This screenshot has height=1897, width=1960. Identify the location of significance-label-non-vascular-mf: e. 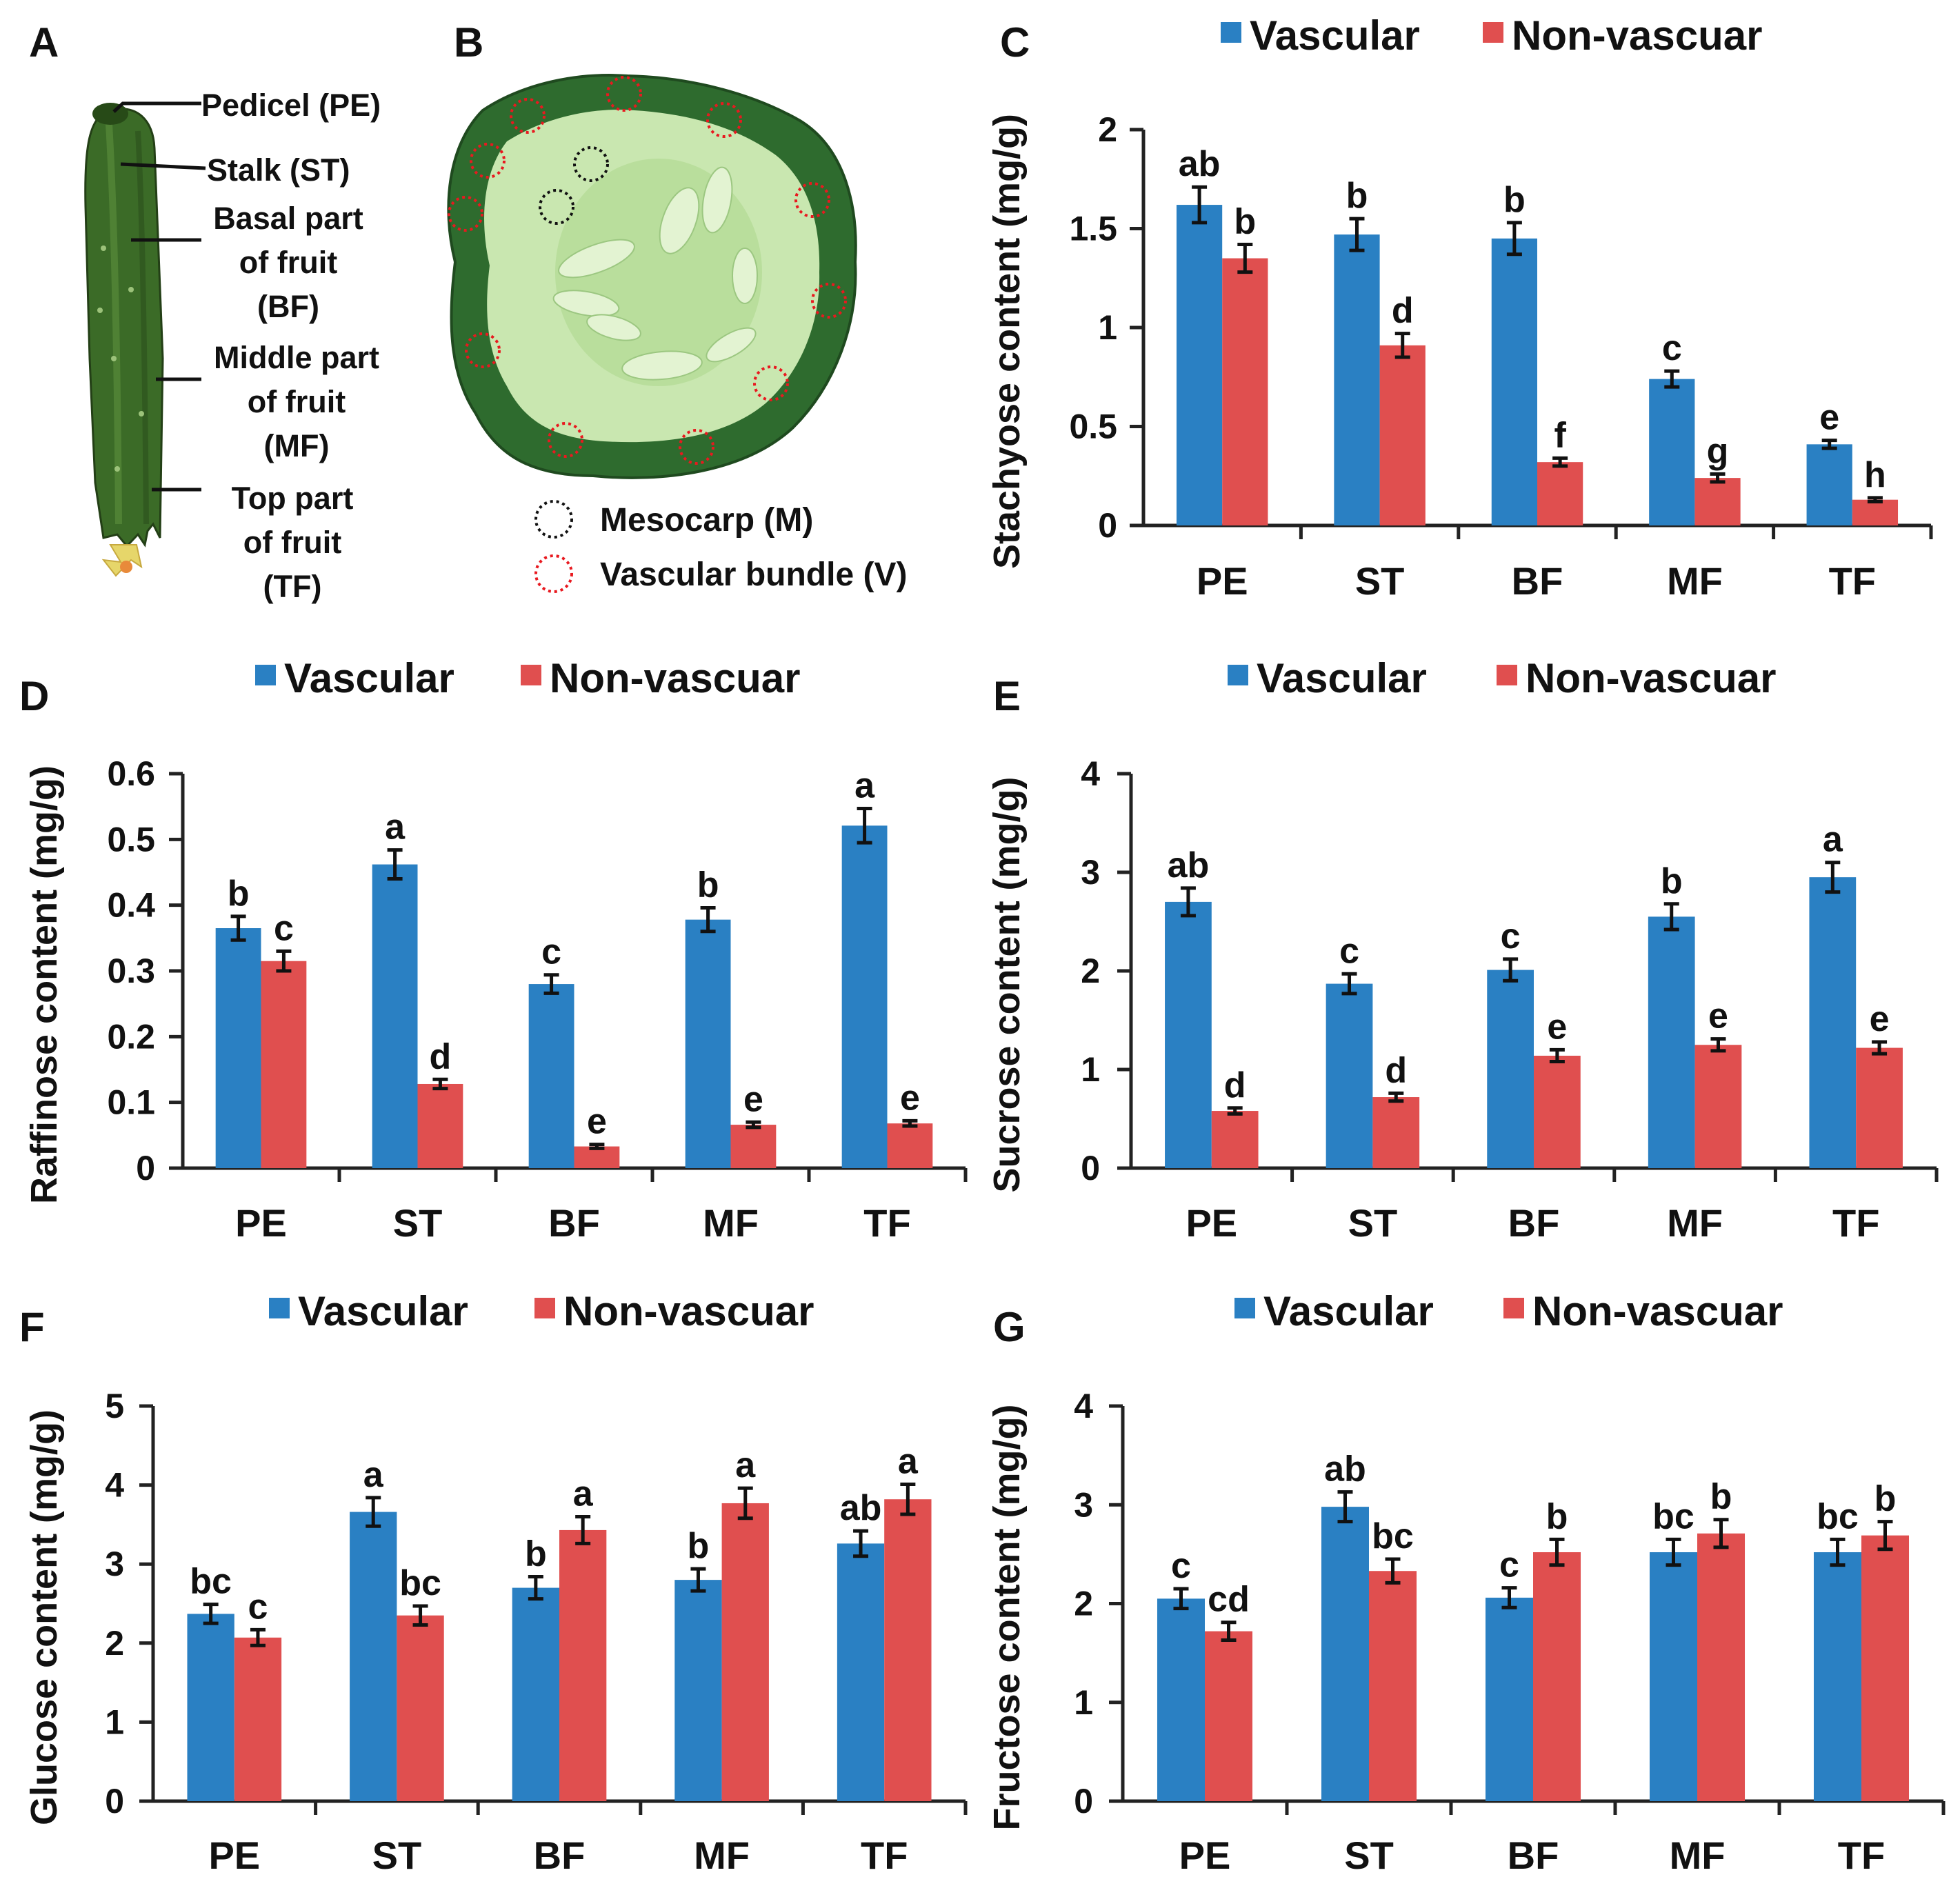
(1718, 1016).